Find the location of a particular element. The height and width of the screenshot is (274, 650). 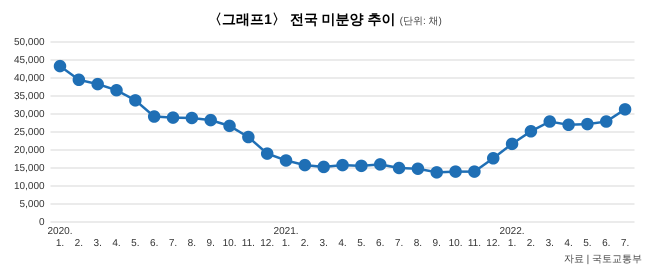

y-tick-label: 50,000 is located at coordinates (30, 42).